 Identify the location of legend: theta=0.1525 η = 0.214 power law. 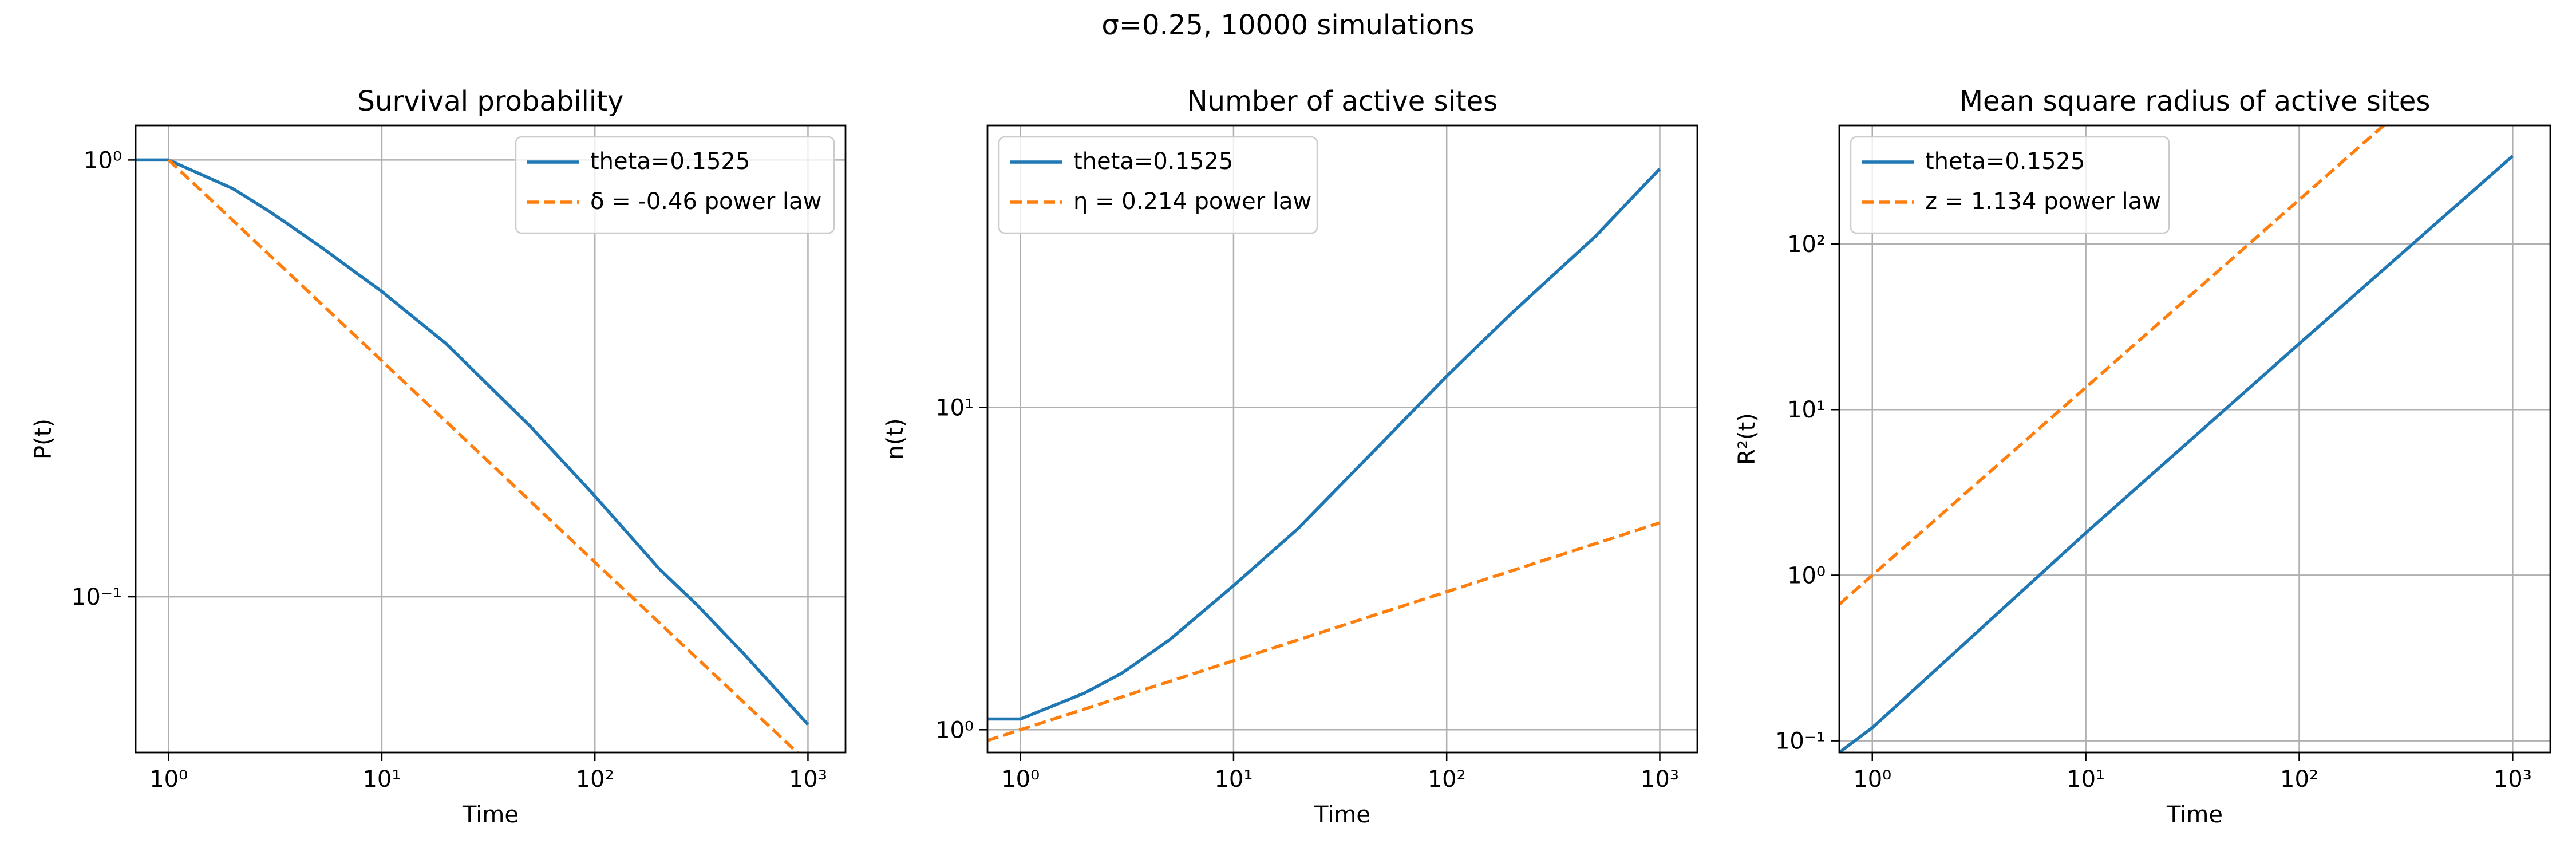
(1158, 185).